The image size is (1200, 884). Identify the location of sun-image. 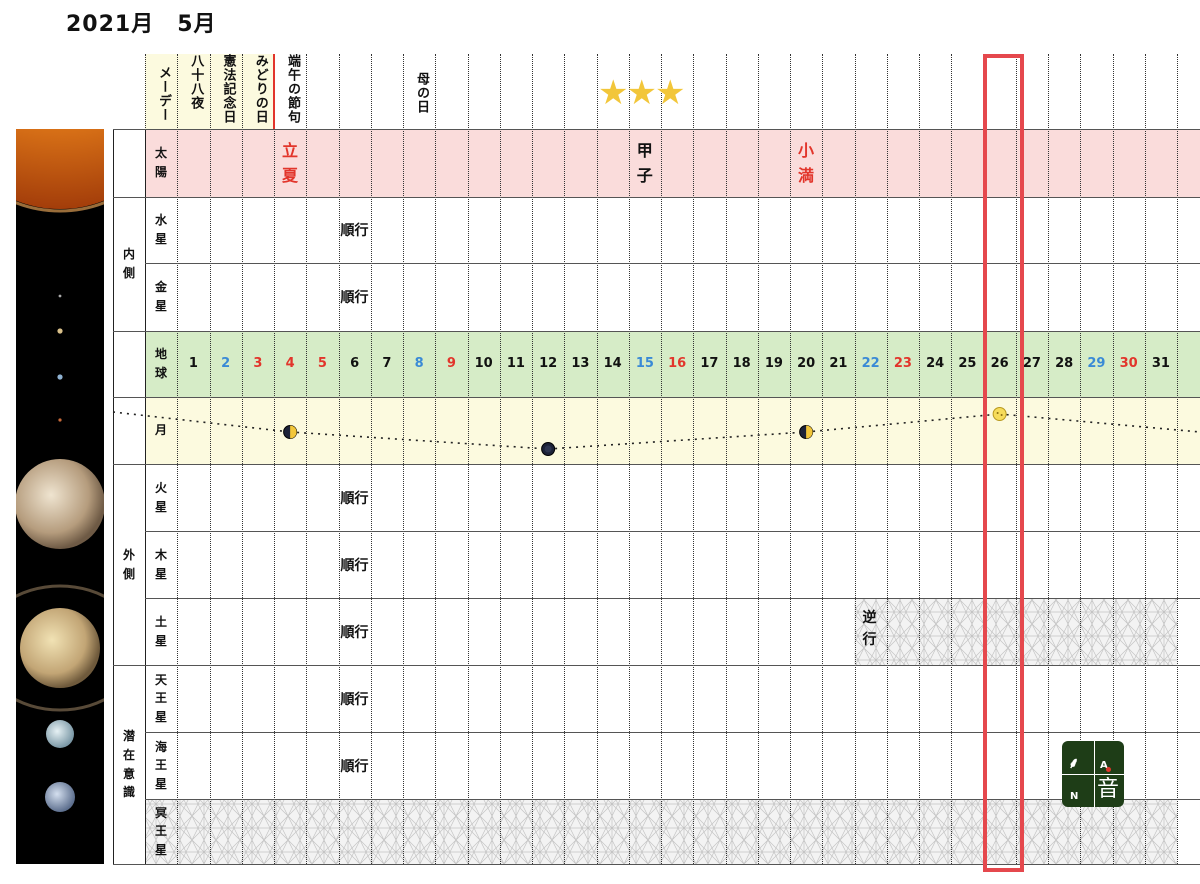
(60, 171).